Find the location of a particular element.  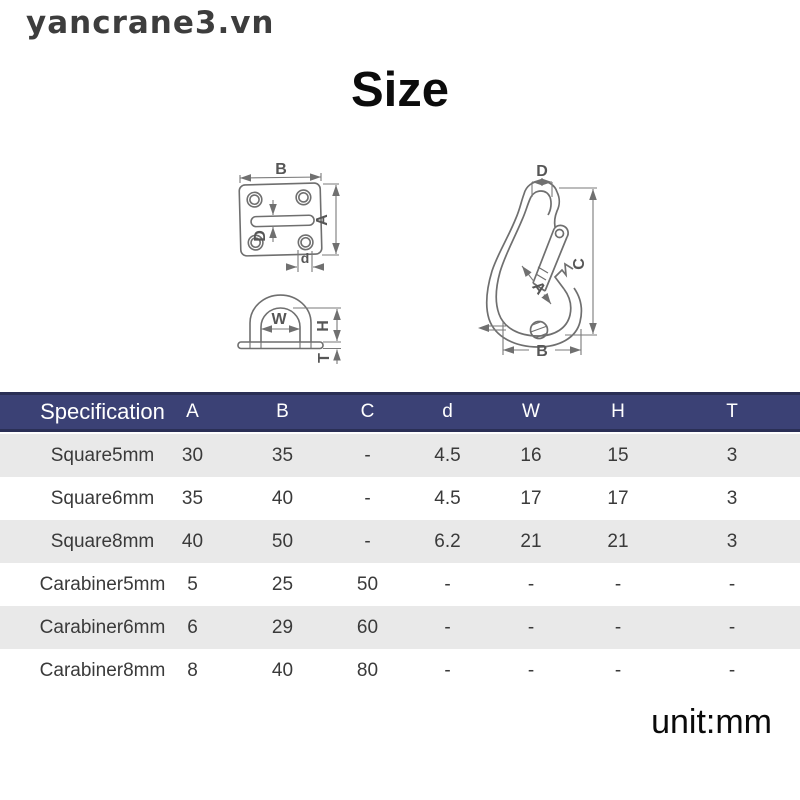

value-cell: 16 is located at coordinates (531, 455).